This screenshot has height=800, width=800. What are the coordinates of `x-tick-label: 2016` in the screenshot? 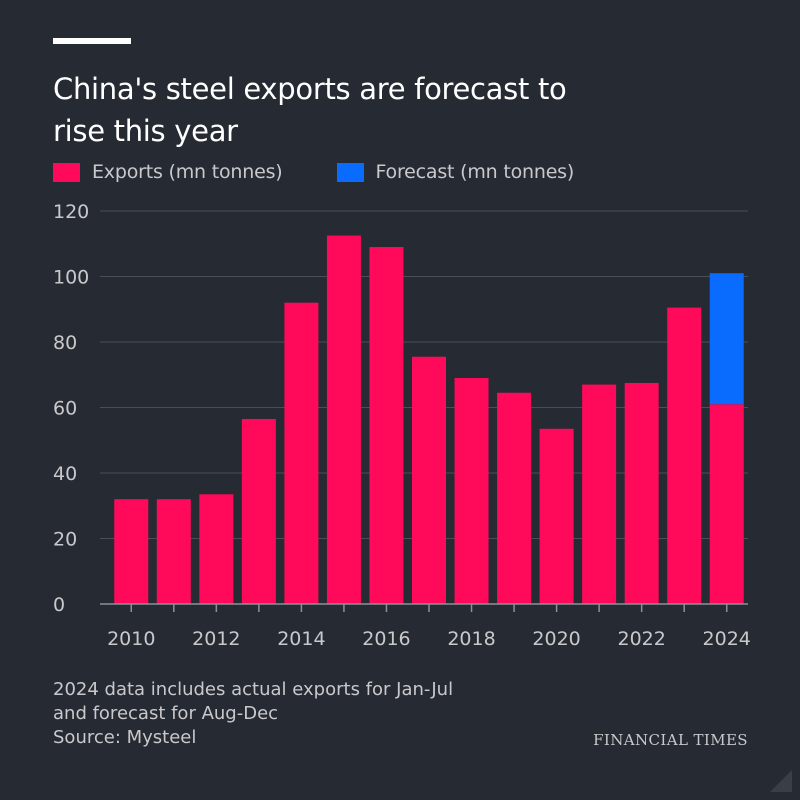 It's located at (386, 639).